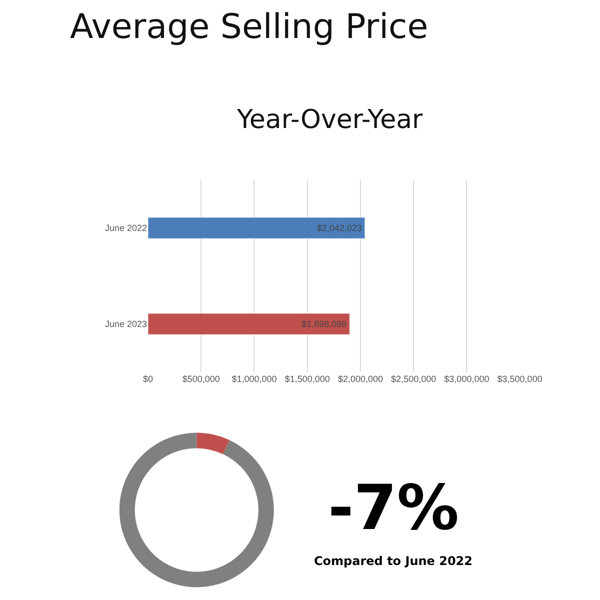 The height and width of the screenshot is (600, 600). What do you see at coordinates (148, 379) in the screenshot?
I see `x-tick-label: $0` at bounding box center [148, 379].